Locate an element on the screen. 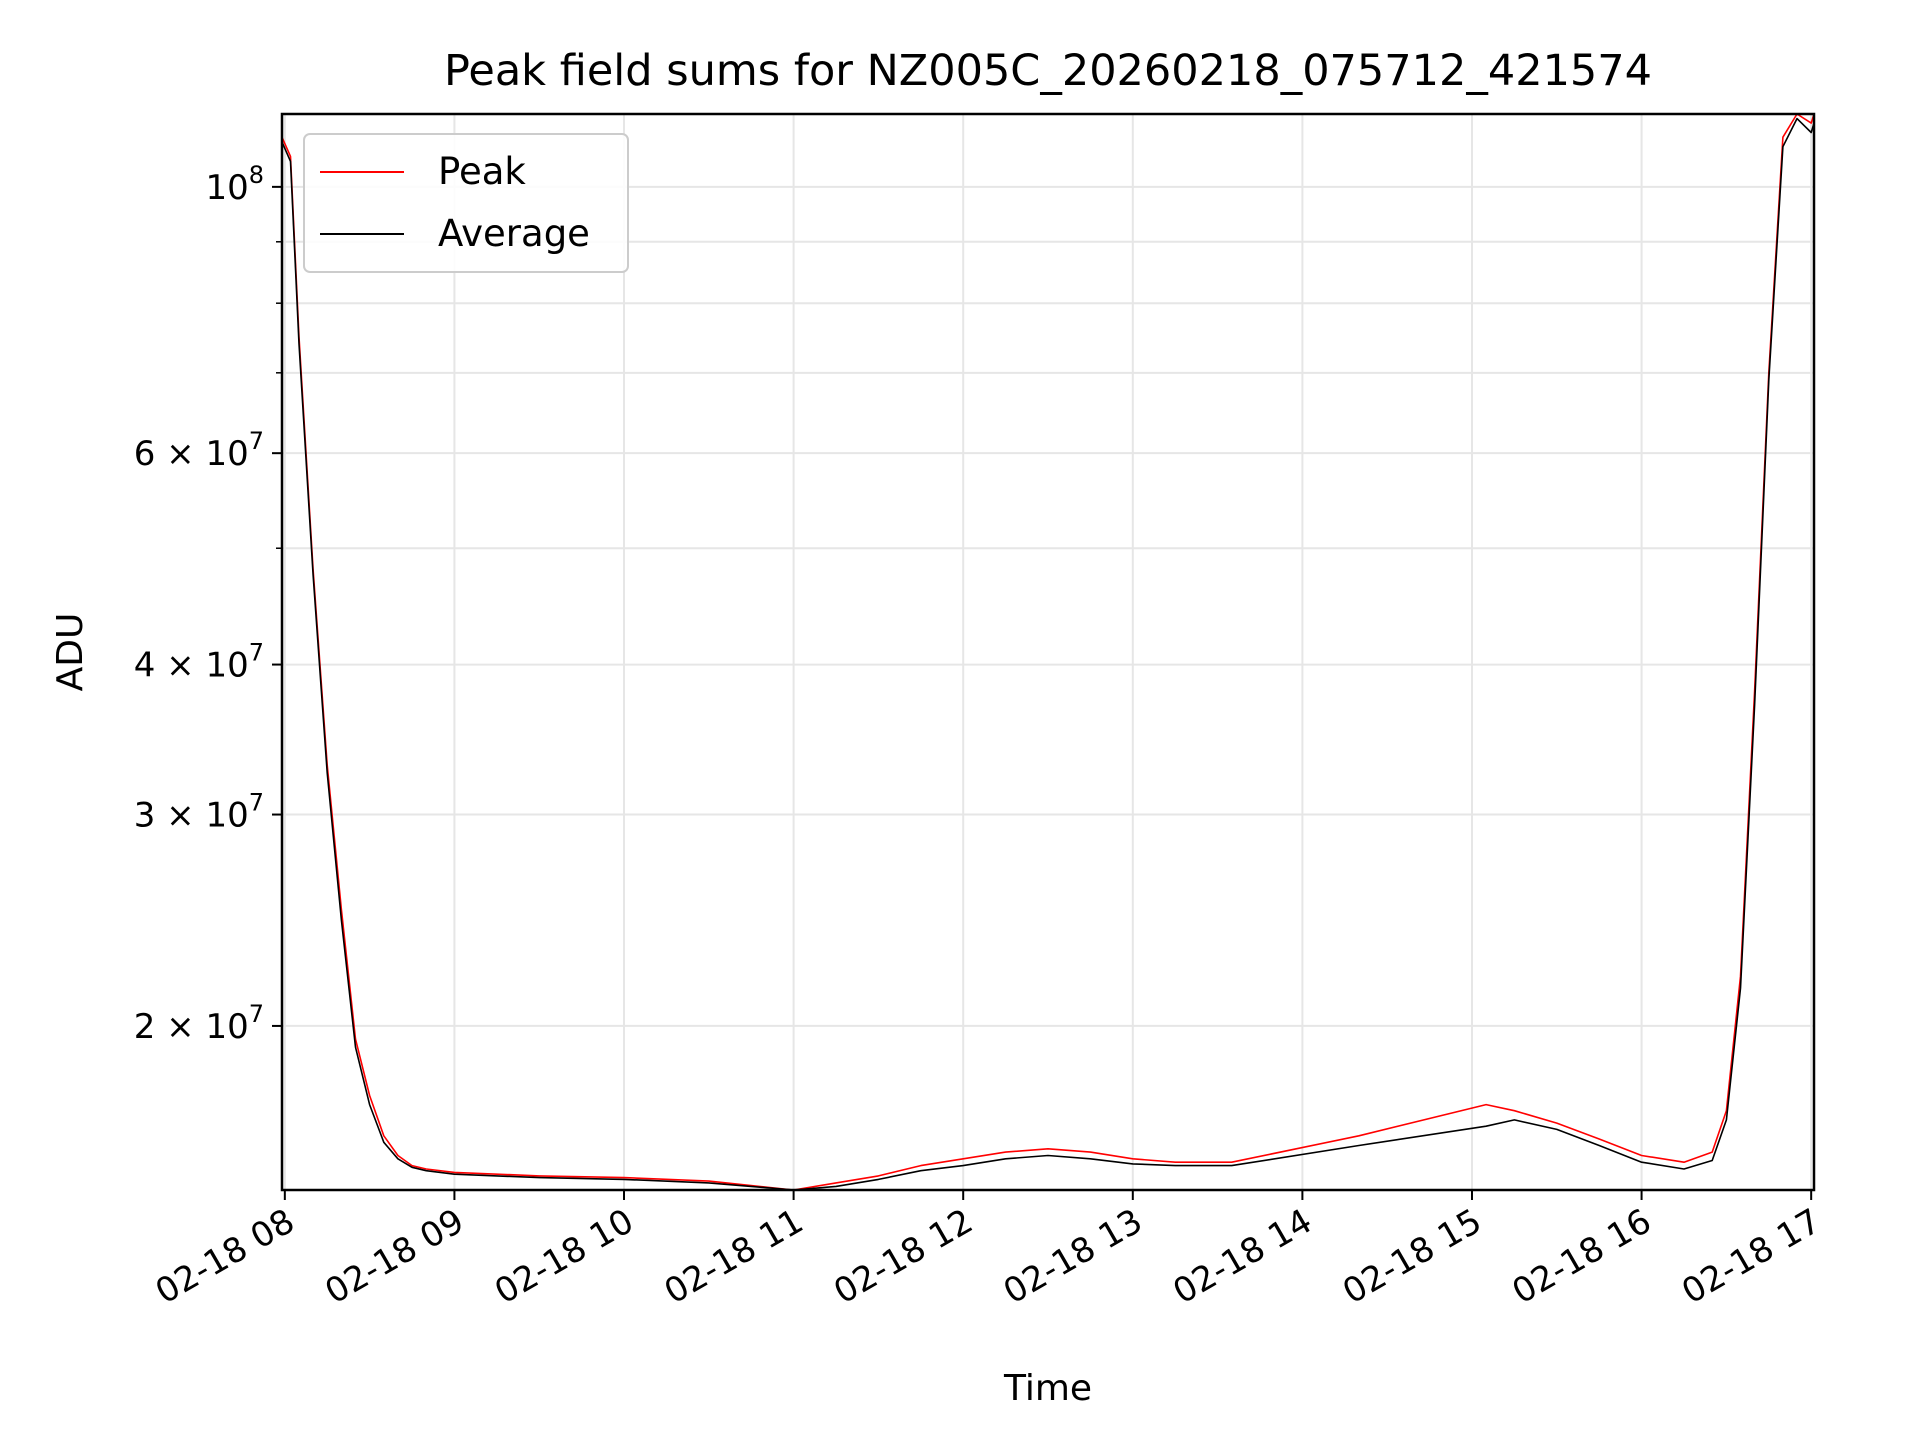 This screenshot has width=1920, height=1440. legend-box is located at coordinates (466, 203).